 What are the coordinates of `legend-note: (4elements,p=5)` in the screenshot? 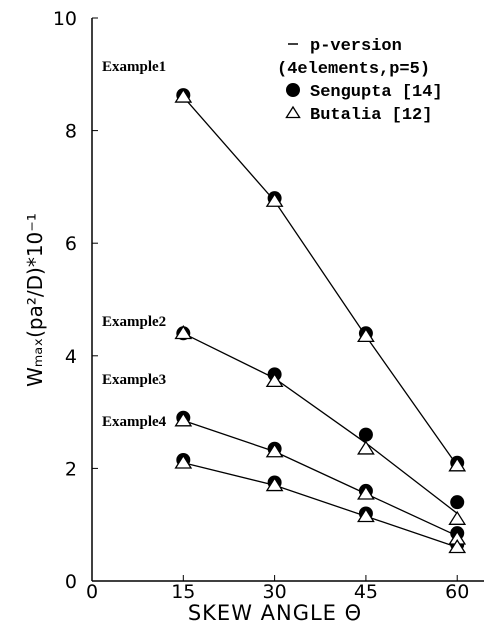 It's located at (353, 69).